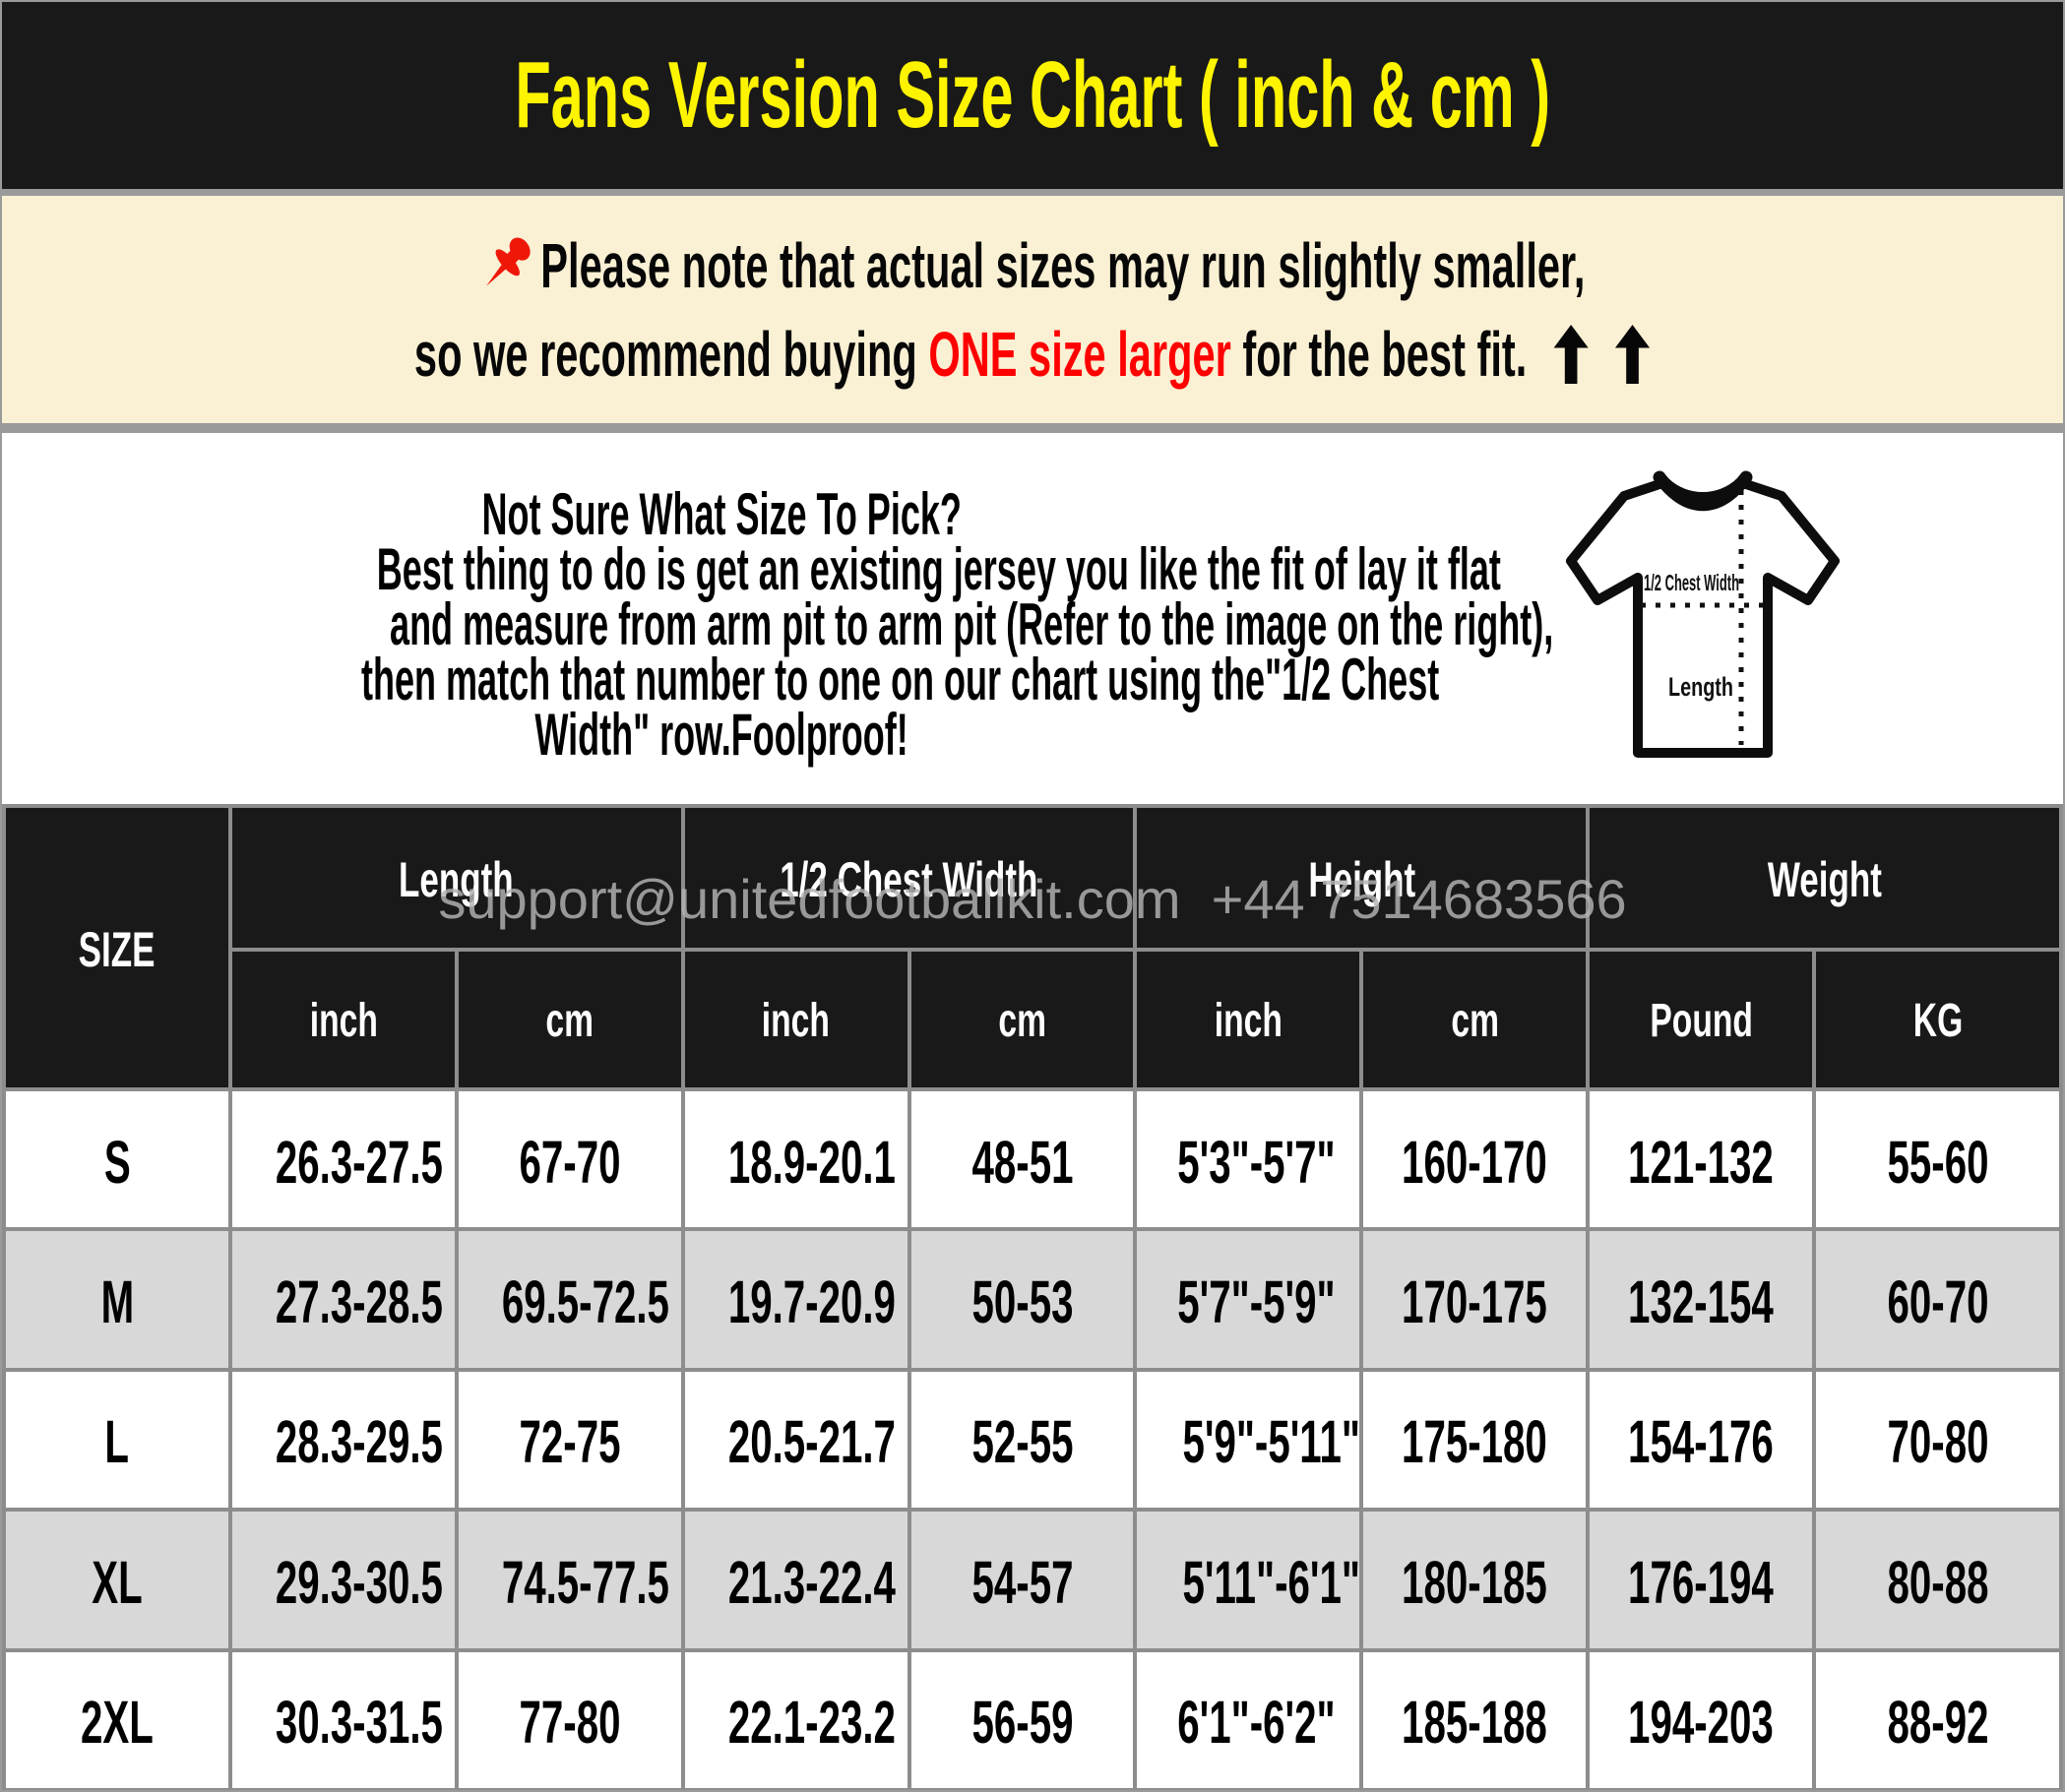  Describe the element at coordinates (796, 1440) in the screenshot. I see `data-cell: 20.5-21.7` at that location.